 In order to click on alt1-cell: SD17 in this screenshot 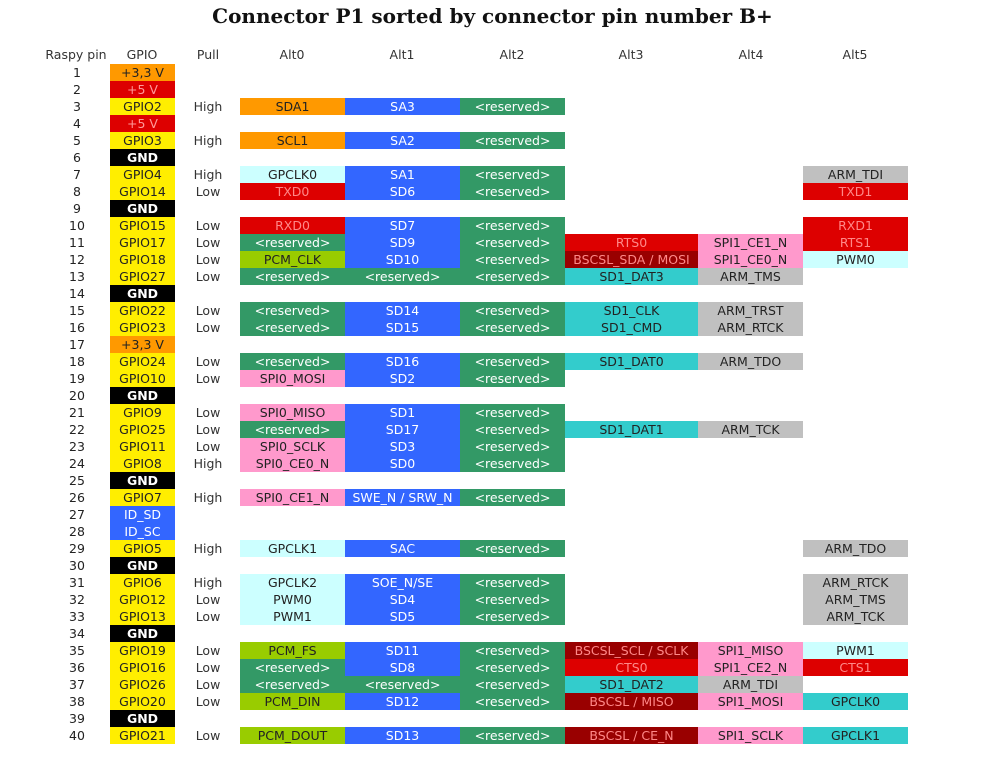, I will do `click(402, 429)`.